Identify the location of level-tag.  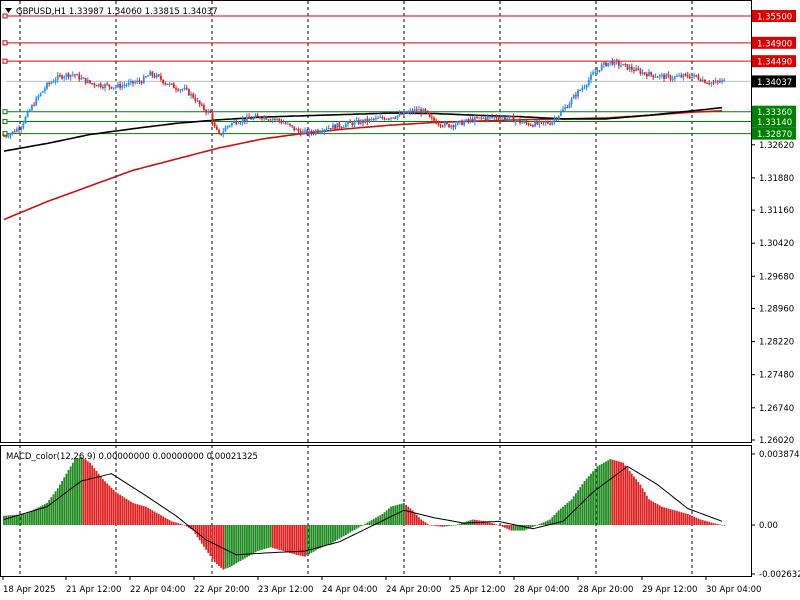
(774, 61).